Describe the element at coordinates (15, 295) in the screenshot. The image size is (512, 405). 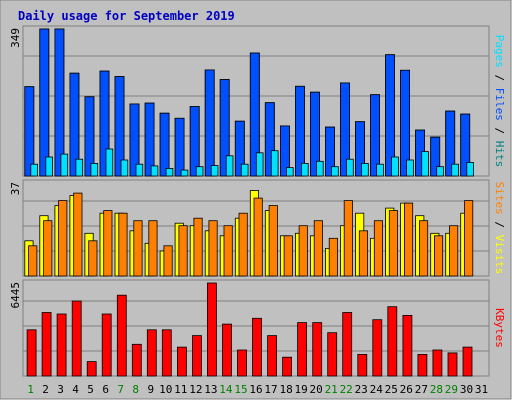
I see `y-max-label: 6445` at that location.